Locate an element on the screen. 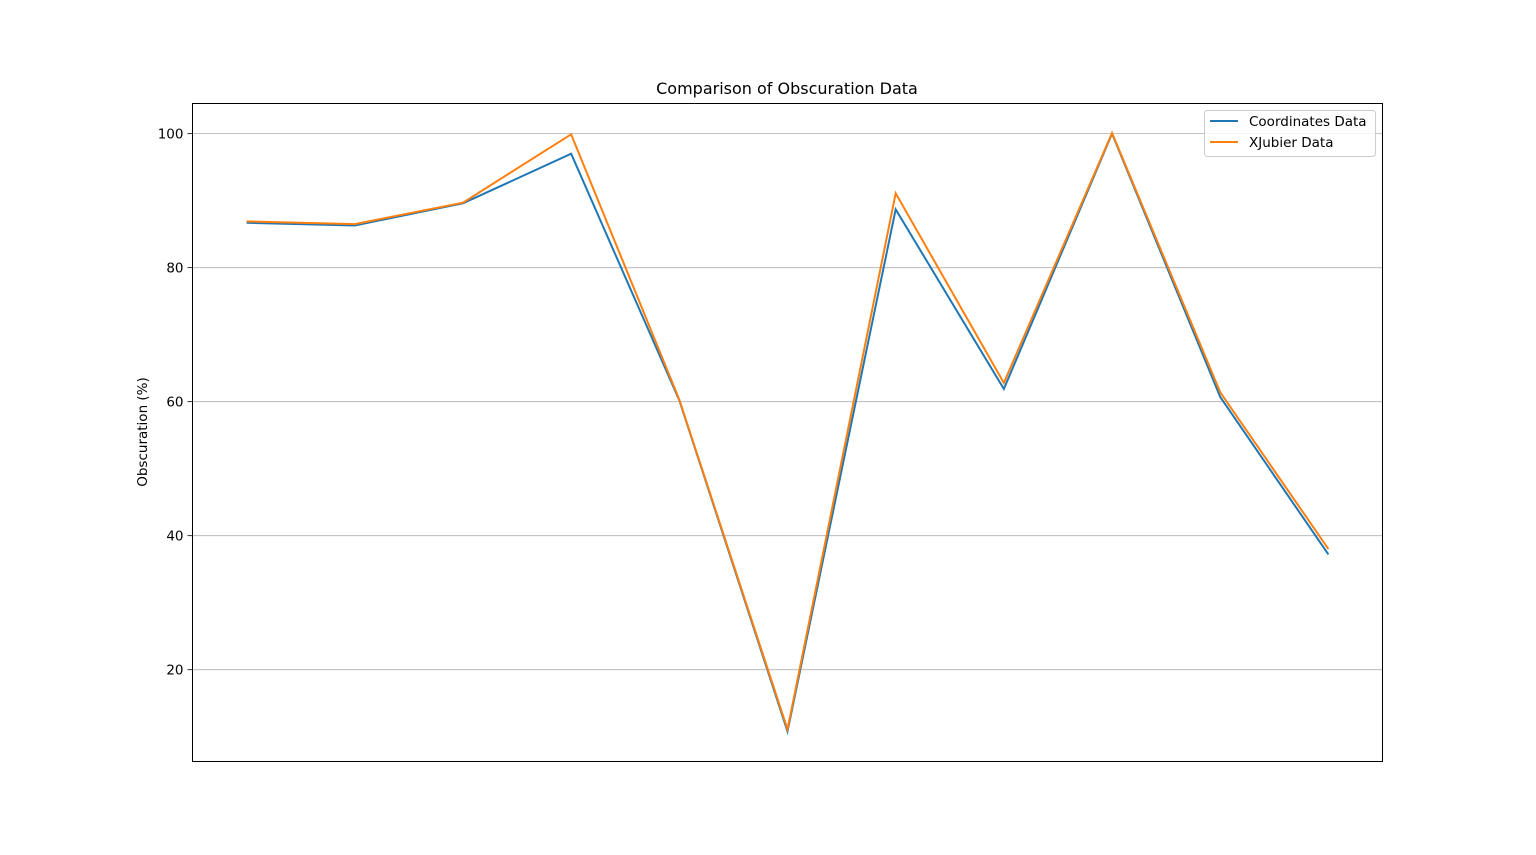 This screenshot has height=855, width=1536. y-axis-label: Obscuration (%) is located at coordinates (143, 432).